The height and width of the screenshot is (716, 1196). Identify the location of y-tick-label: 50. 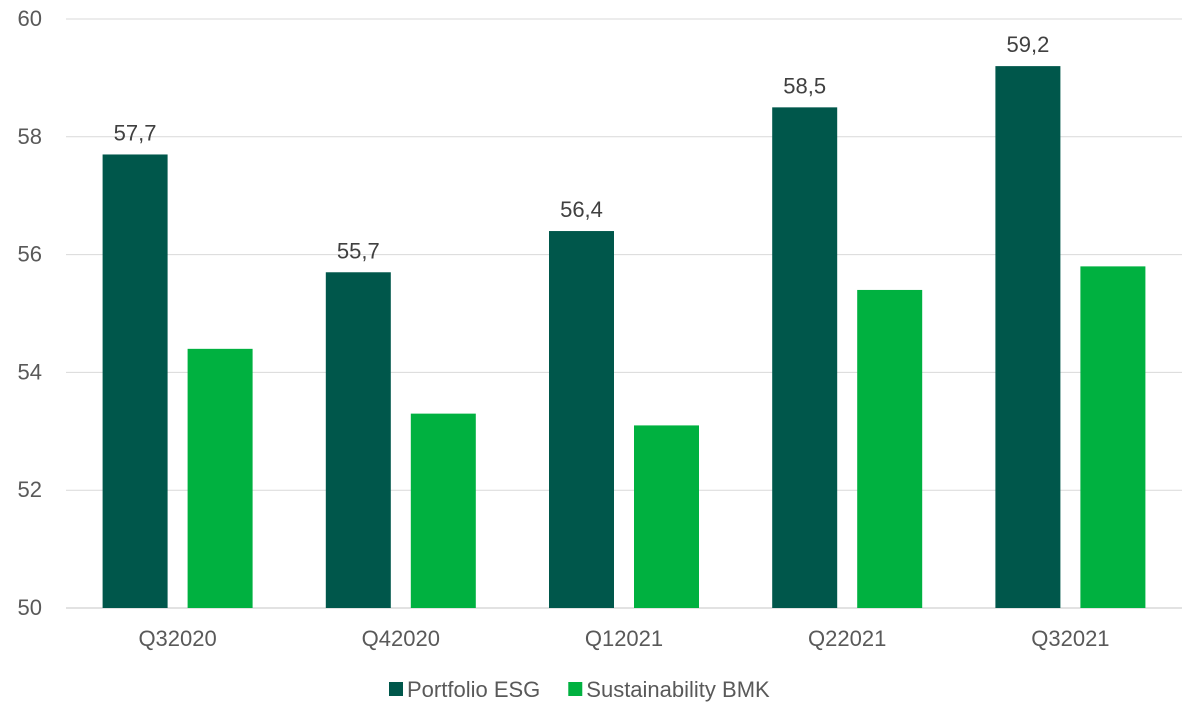
(30, 607).